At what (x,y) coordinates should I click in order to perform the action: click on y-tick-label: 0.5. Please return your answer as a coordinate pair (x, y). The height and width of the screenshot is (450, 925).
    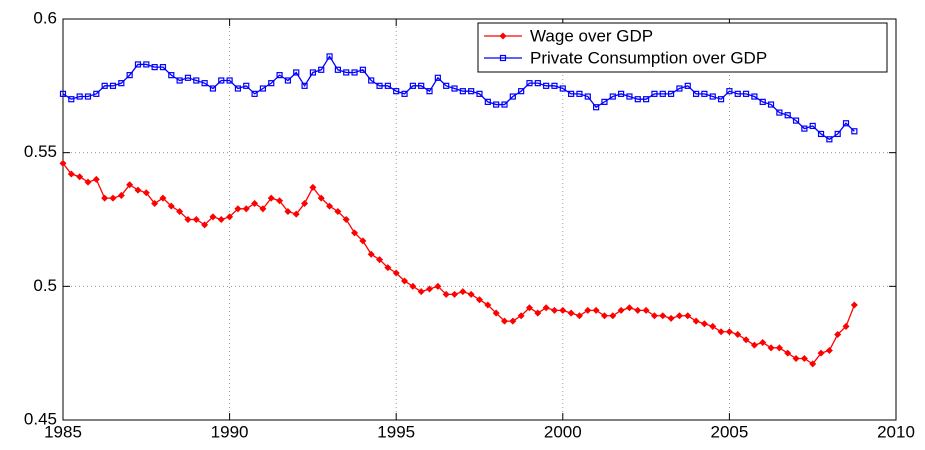
    Looking at the image, I should click on (45, 285).